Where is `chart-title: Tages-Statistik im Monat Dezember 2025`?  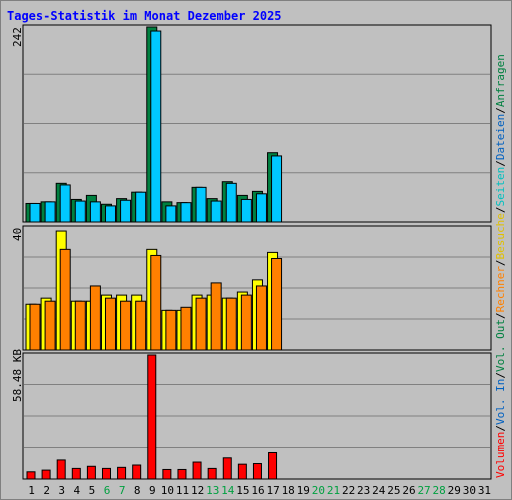
chart-title: Tages-Statistik im Monat Dezember 2025 is located at coordinates (144, 16).